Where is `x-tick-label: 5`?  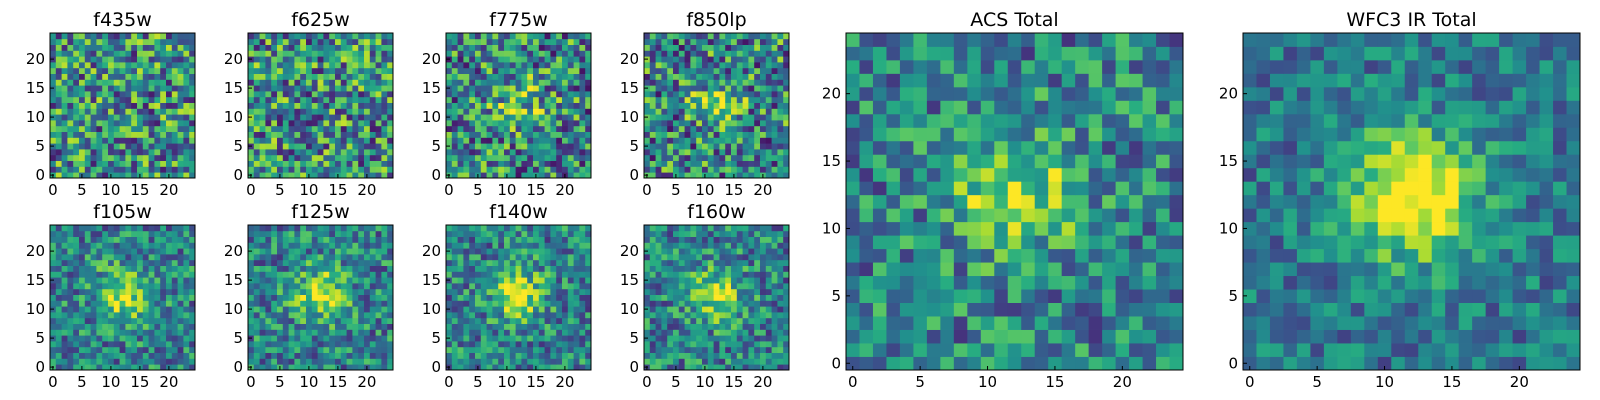
x-tick-label: 5 is located at coordinates (280, 190).